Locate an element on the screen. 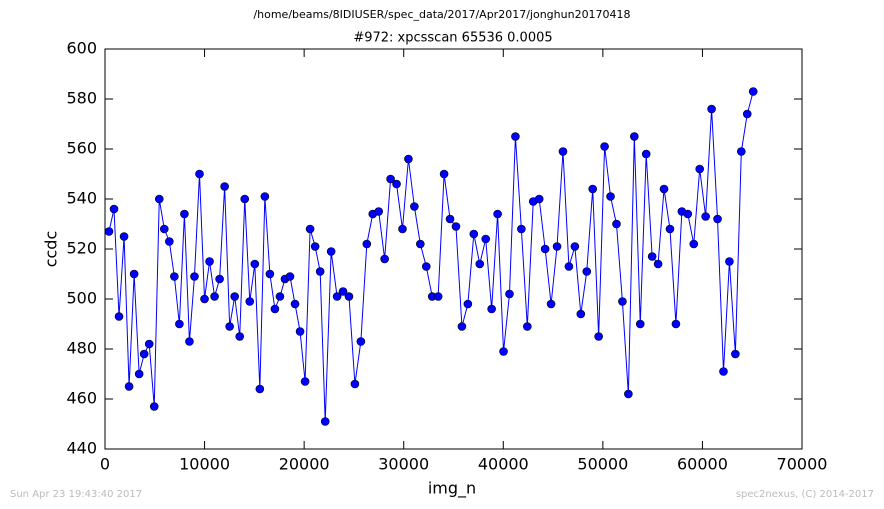  x-tick-label: 30000 is located at coordinates (403, 464).